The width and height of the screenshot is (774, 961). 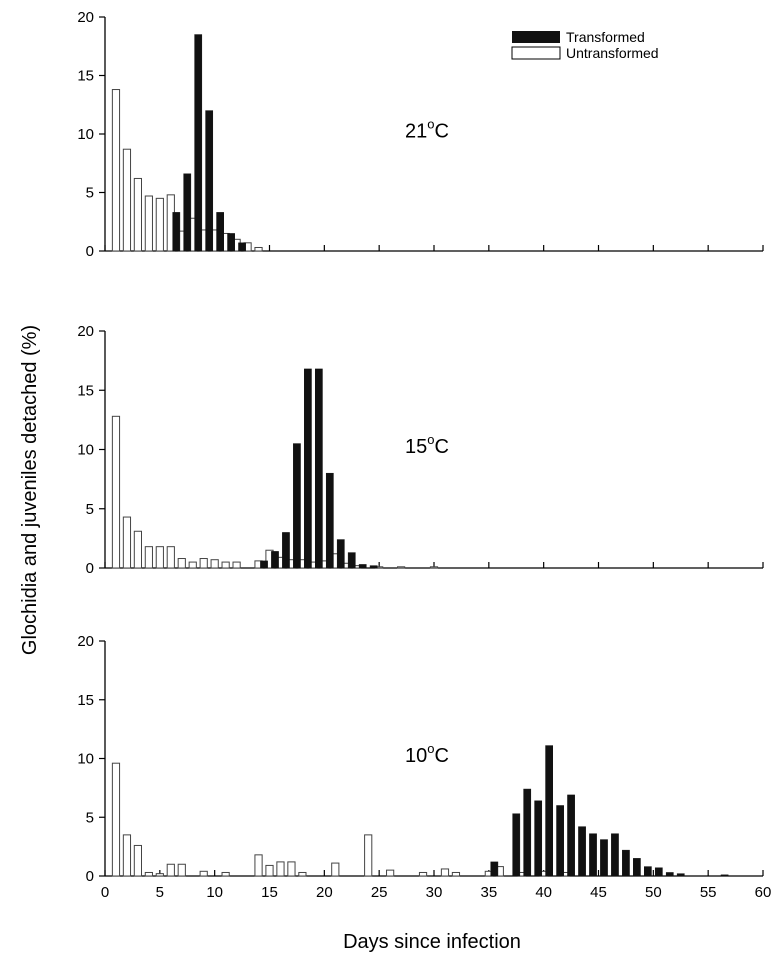 I want to click on x-tick-label: 45, so click(x=598, y=892).